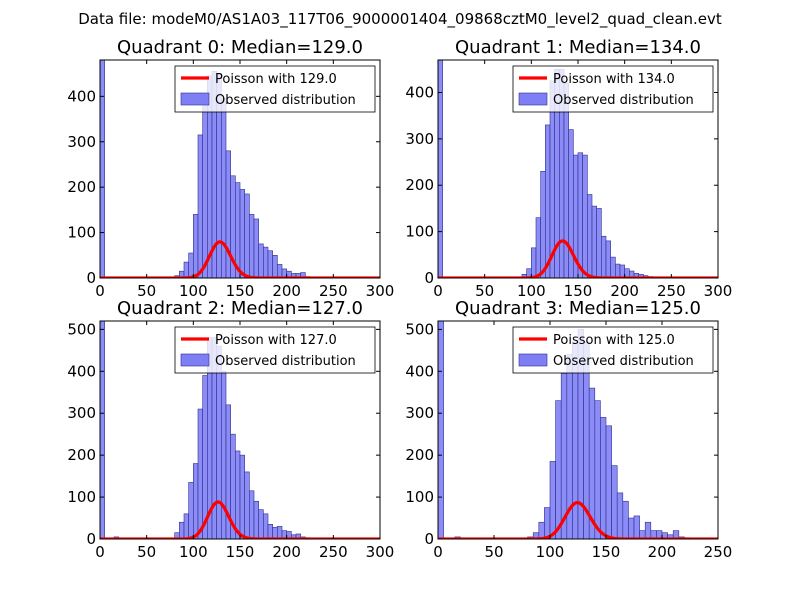  I want to click on x-tick-label: 300, so click(380, 552).